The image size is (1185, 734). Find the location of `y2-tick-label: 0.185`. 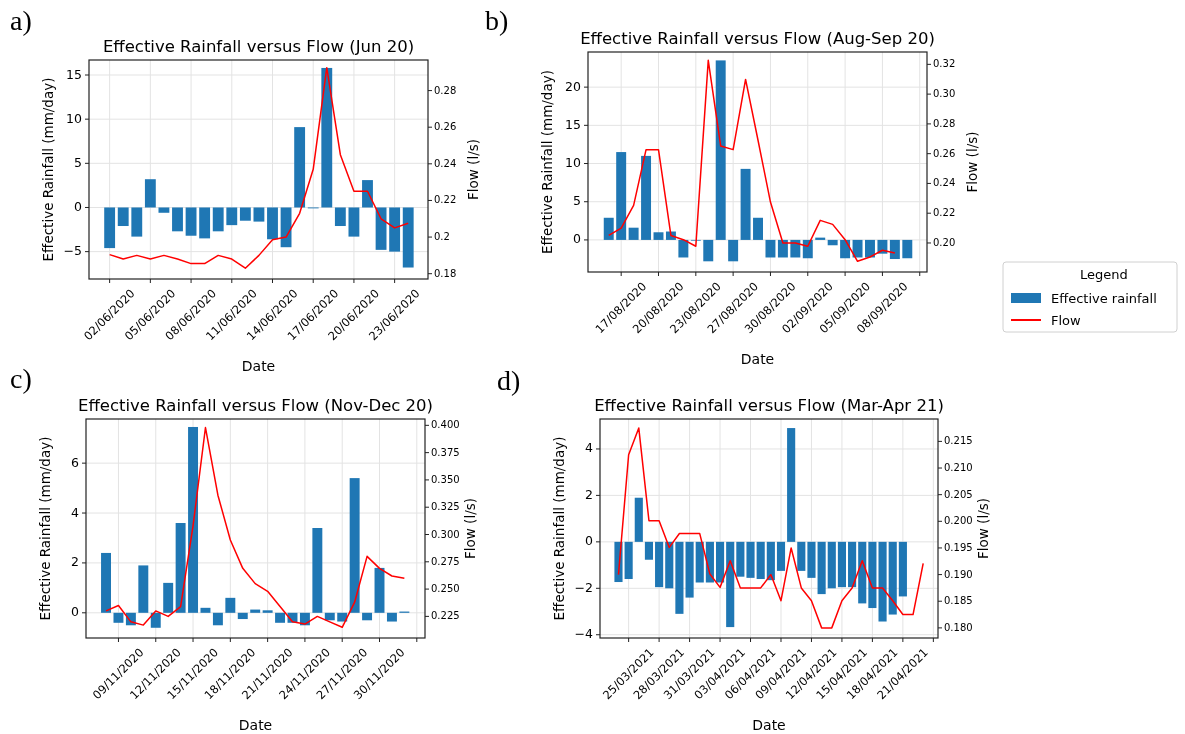

y2-tick-label: 0.185 is located at coordinates (958, 601).